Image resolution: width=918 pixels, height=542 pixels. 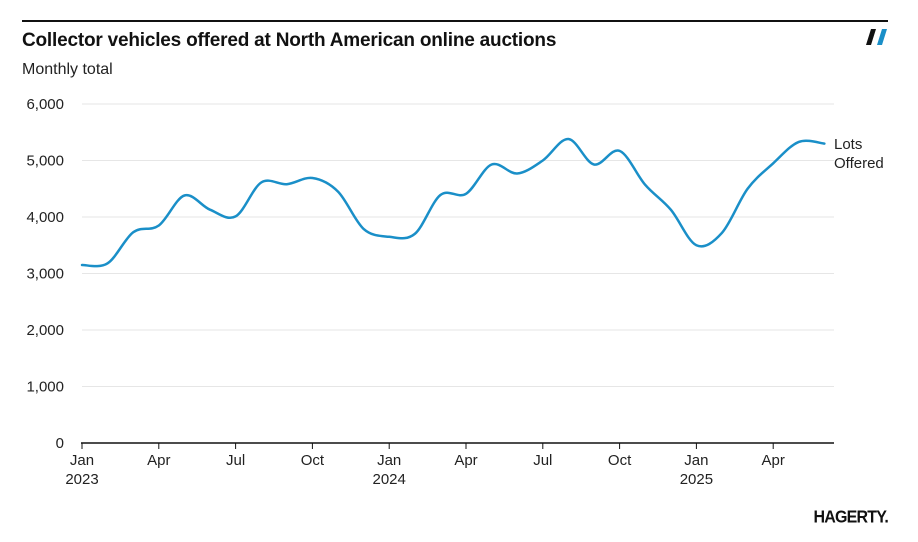 What do you see at coordinates (45, 217) in the screenshot?
I see `y-tick-label: 4,000` at bounding box center [45, 217].